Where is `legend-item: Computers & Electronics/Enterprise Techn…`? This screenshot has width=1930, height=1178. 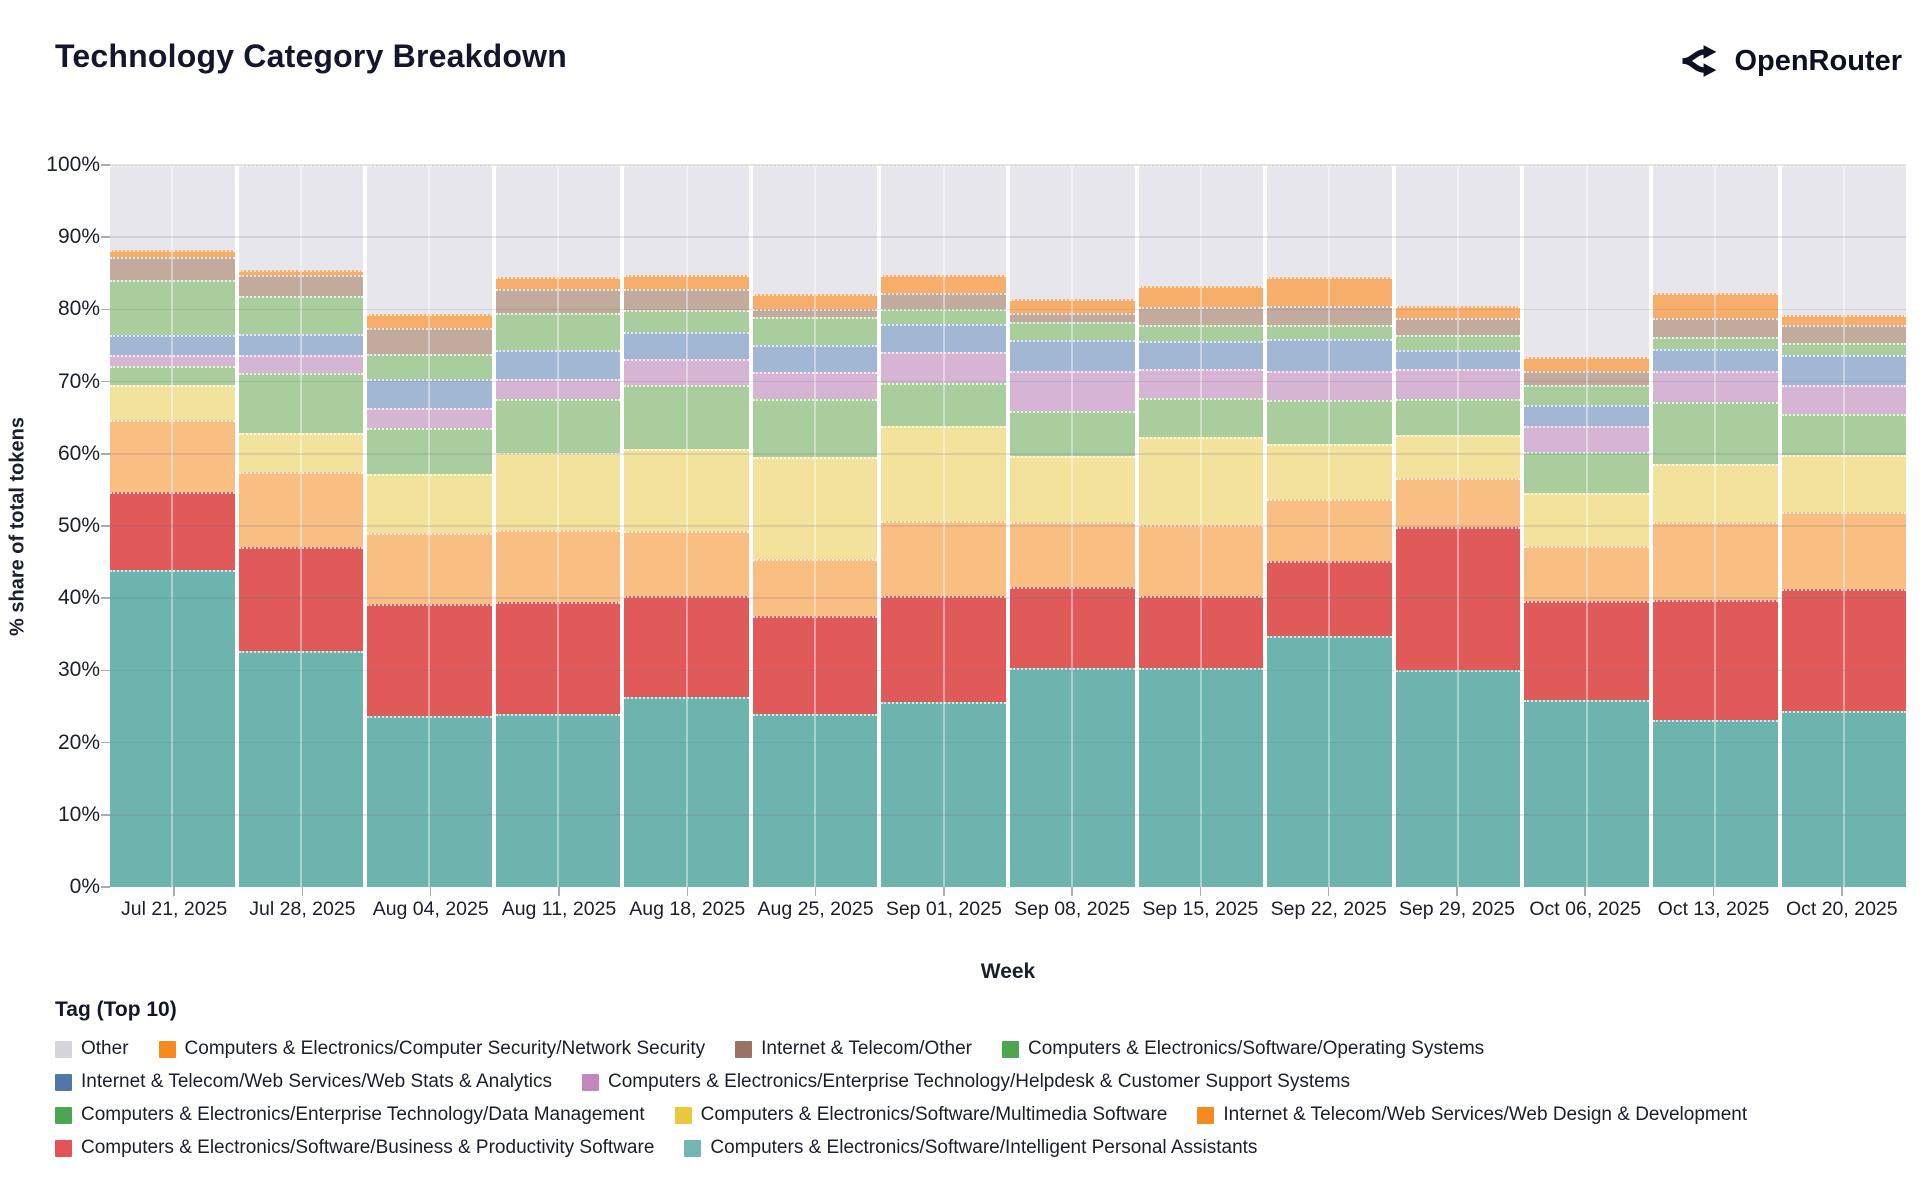 legend-item: Computers & Electronics/Enterprise Techn… is located at coordinates (966, 1082).